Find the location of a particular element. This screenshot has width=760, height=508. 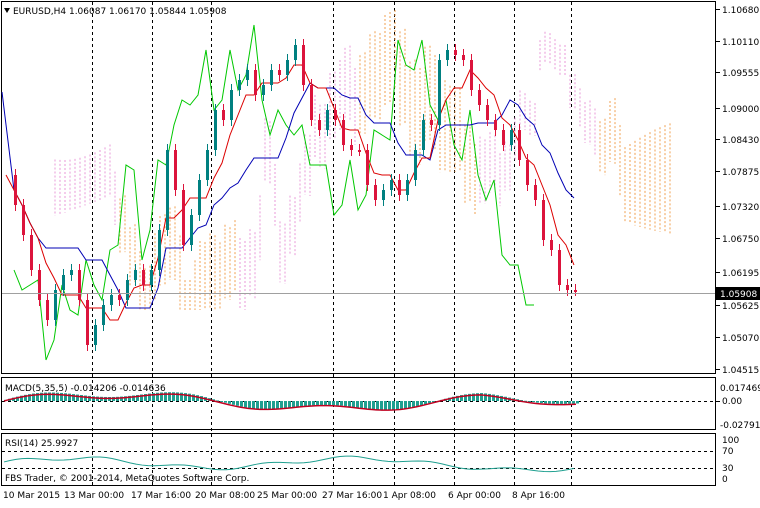

collapse-triangle-icon is located at coordinates (7, 10).